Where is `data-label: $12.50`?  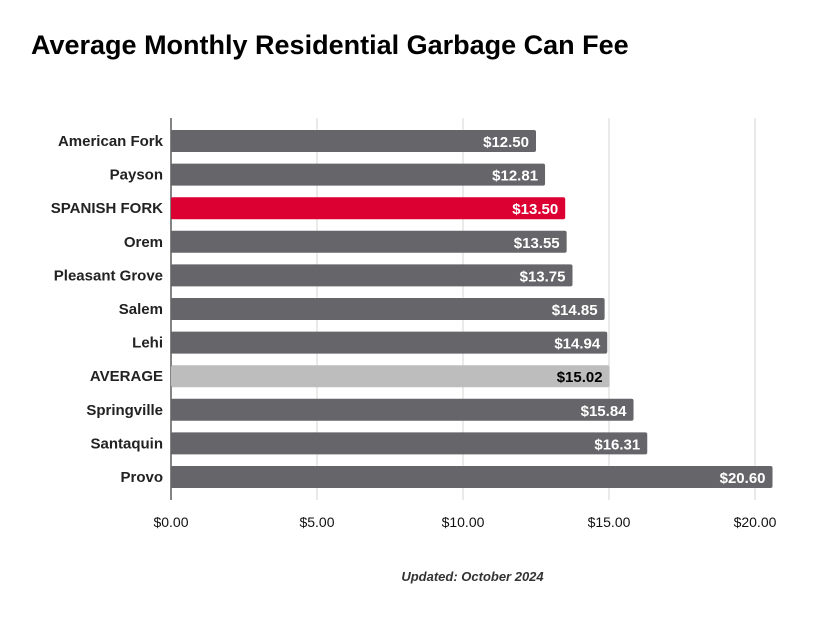 data-label: $12.50 is located at coordinates (506, 142).